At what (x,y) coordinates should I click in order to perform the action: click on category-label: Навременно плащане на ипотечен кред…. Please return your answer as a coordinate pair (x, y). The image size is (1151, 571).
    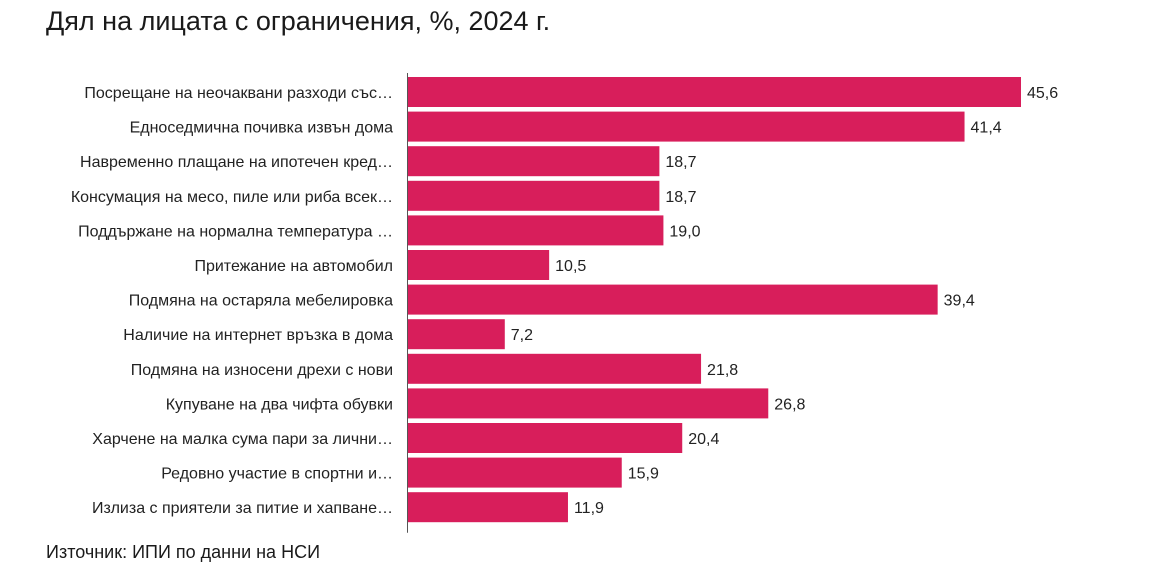
    Looking at the image, I should click on (236, 162).